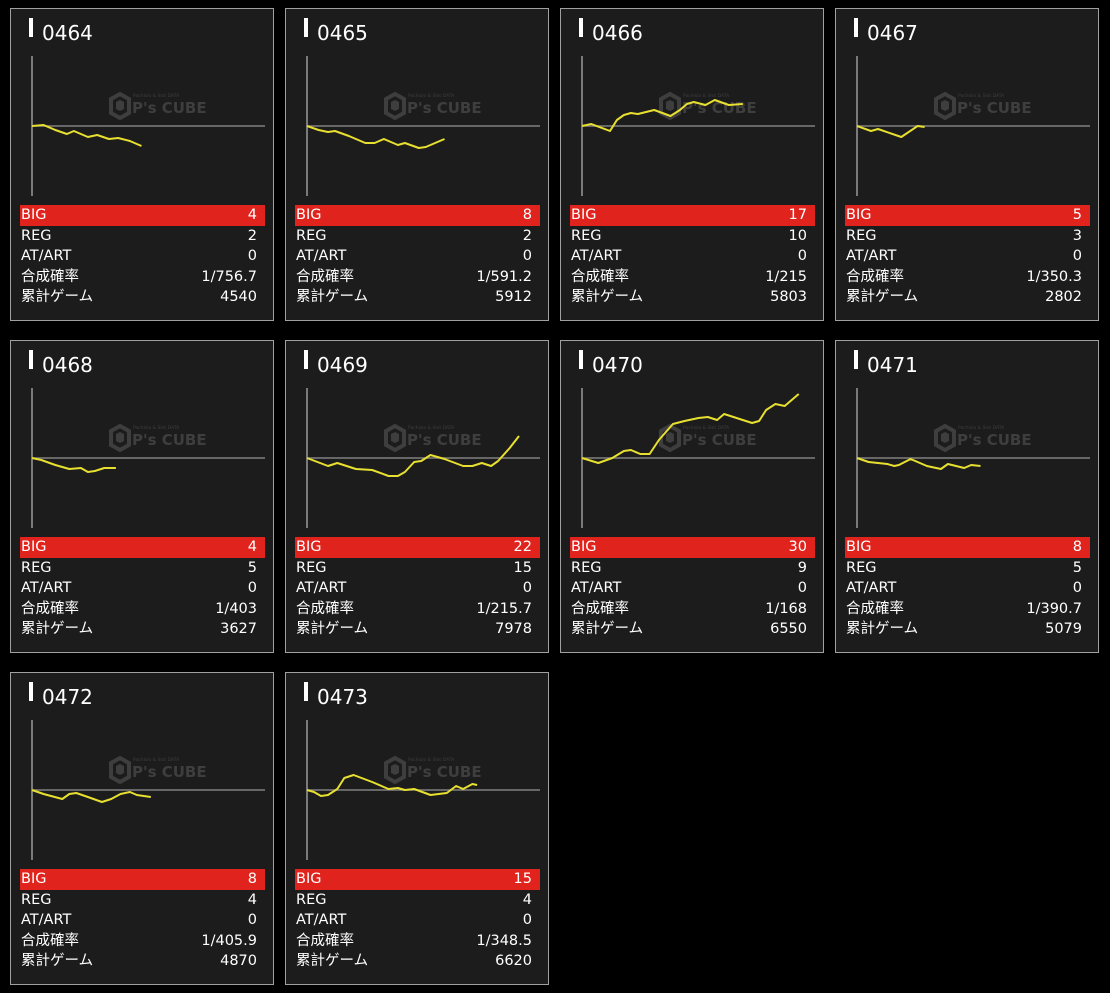  Describe the element at coordinates (967, 236) in the screenshot. I see `reg-row: REG 3` at that location.